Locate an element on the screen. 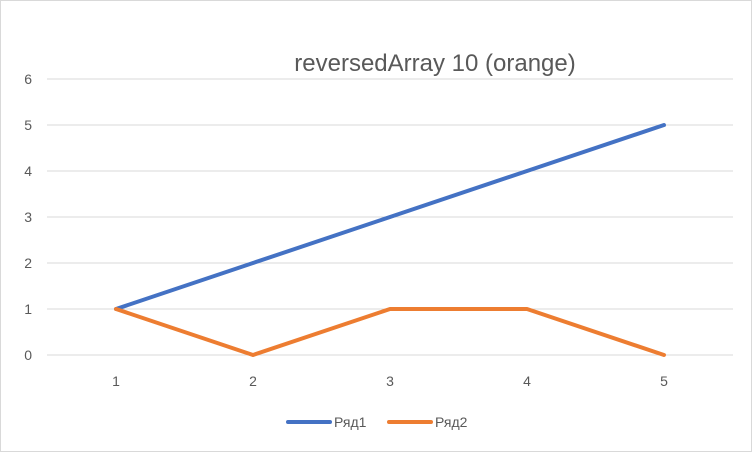  y-axis-tick-labels: 0 1 2 3 4 5 6 is located at coordinates (28, 217).